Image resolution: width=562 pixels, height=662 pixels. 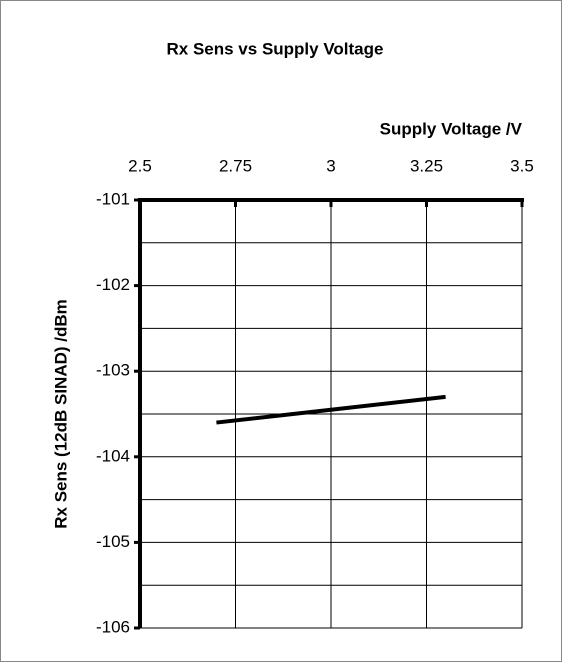 What do you see at coordinates (235, 165) in the screenshot?
I see `x-tick-label: 2.75` at bounding box center [235, 165].